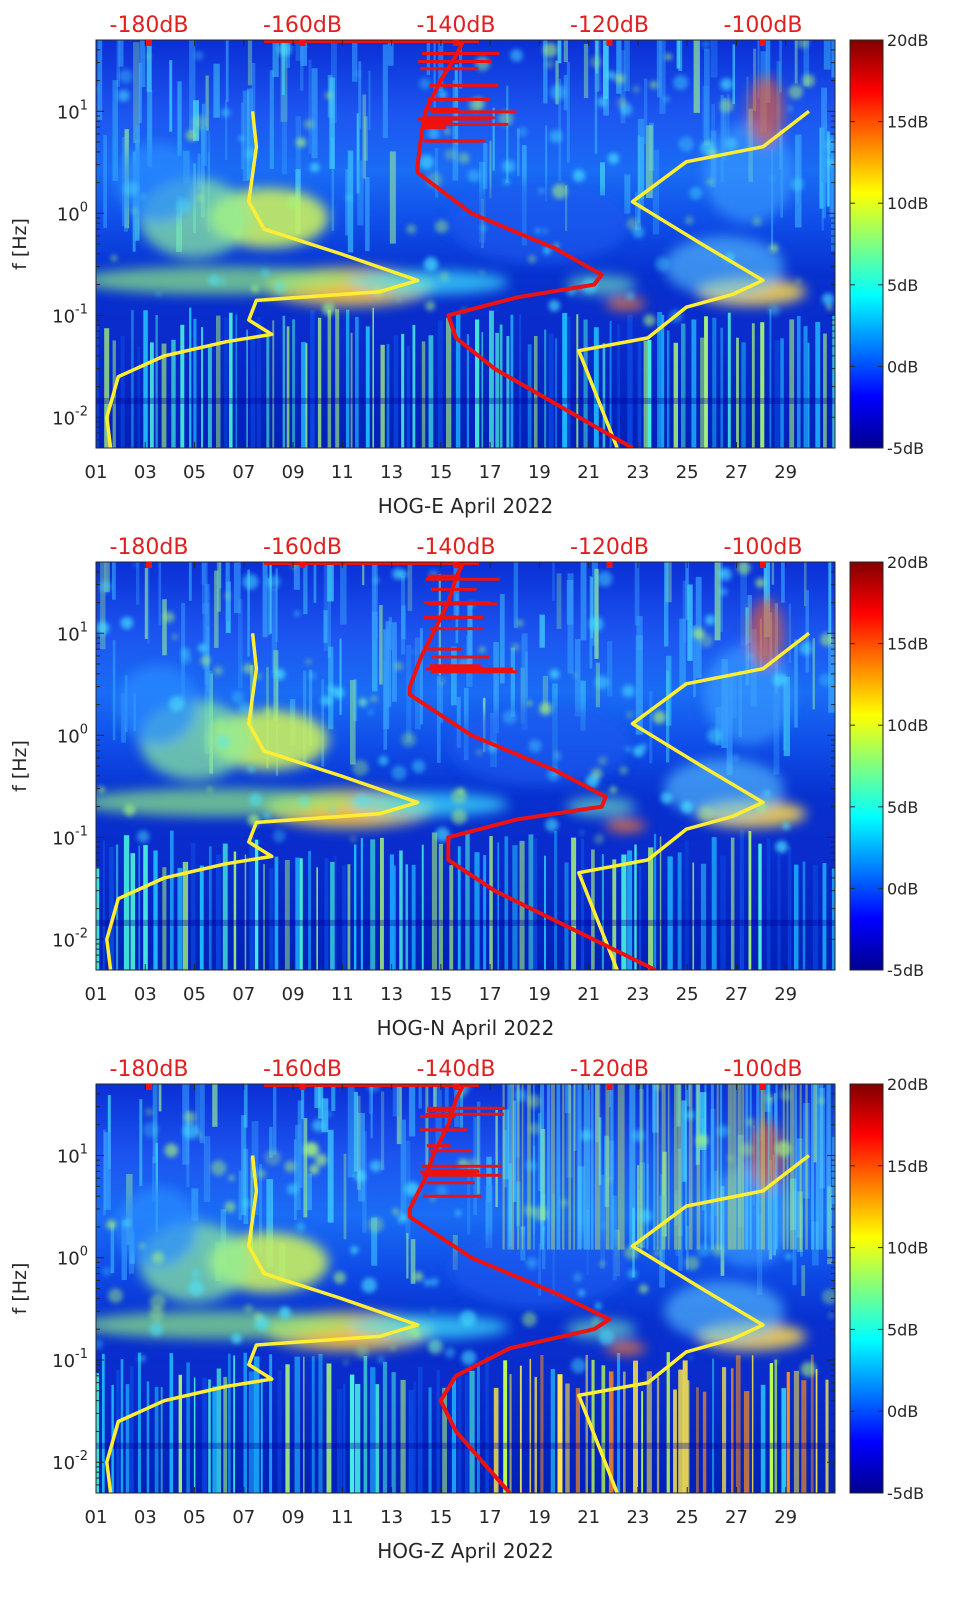 This screenshot has width=962, height=1599. I want to click on x-tick-label: 19, so click(539, 994).